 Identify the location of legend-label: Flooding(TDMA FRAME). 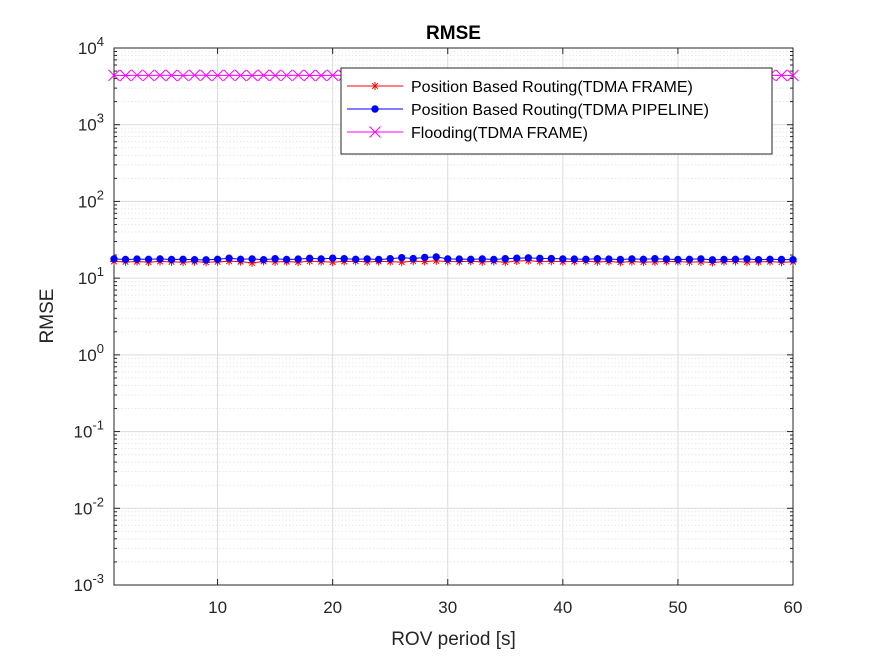
(499, 133).